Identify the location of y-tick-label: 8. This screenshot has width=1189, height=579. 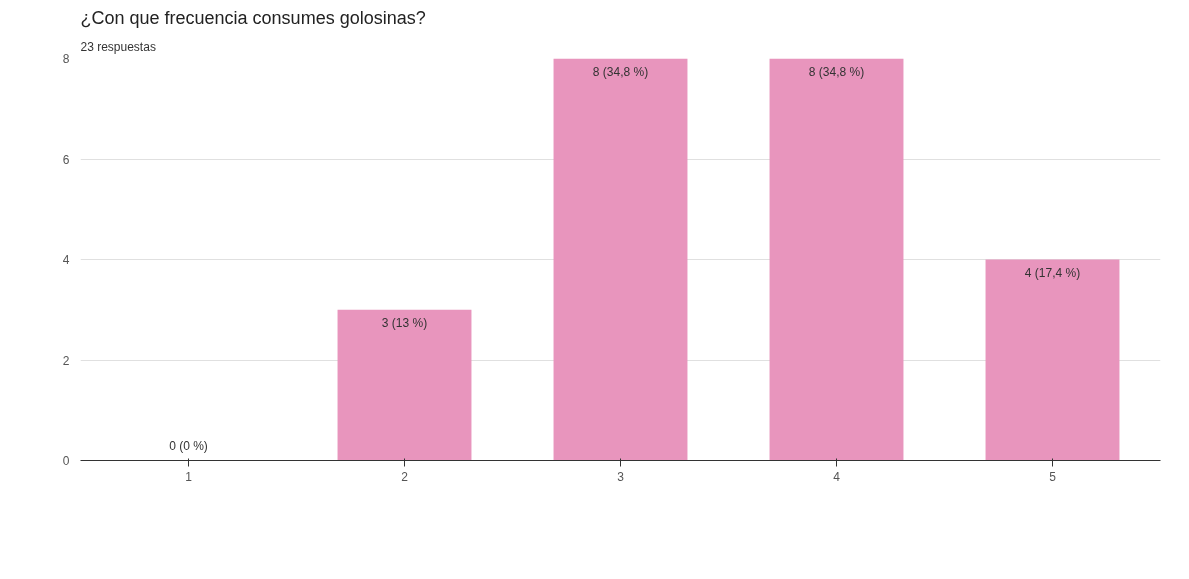
(66, 59).